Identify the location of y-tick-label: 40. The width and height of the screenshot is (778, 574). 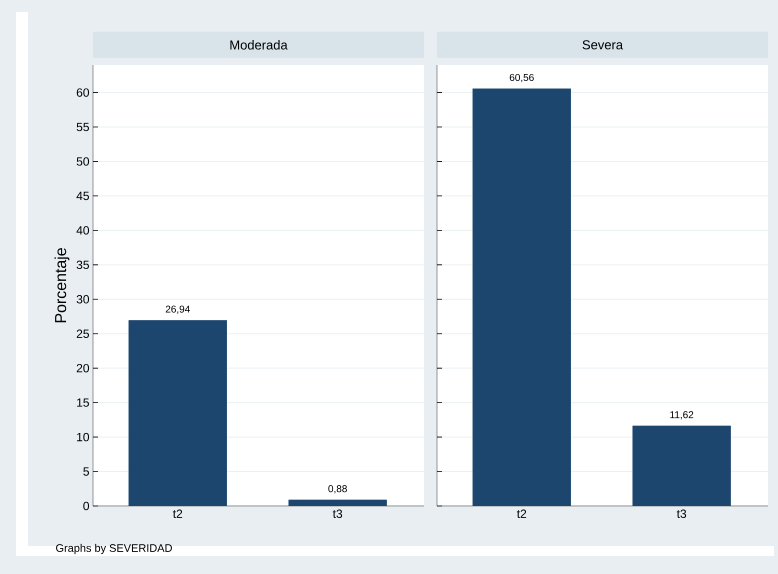
(83, 230).